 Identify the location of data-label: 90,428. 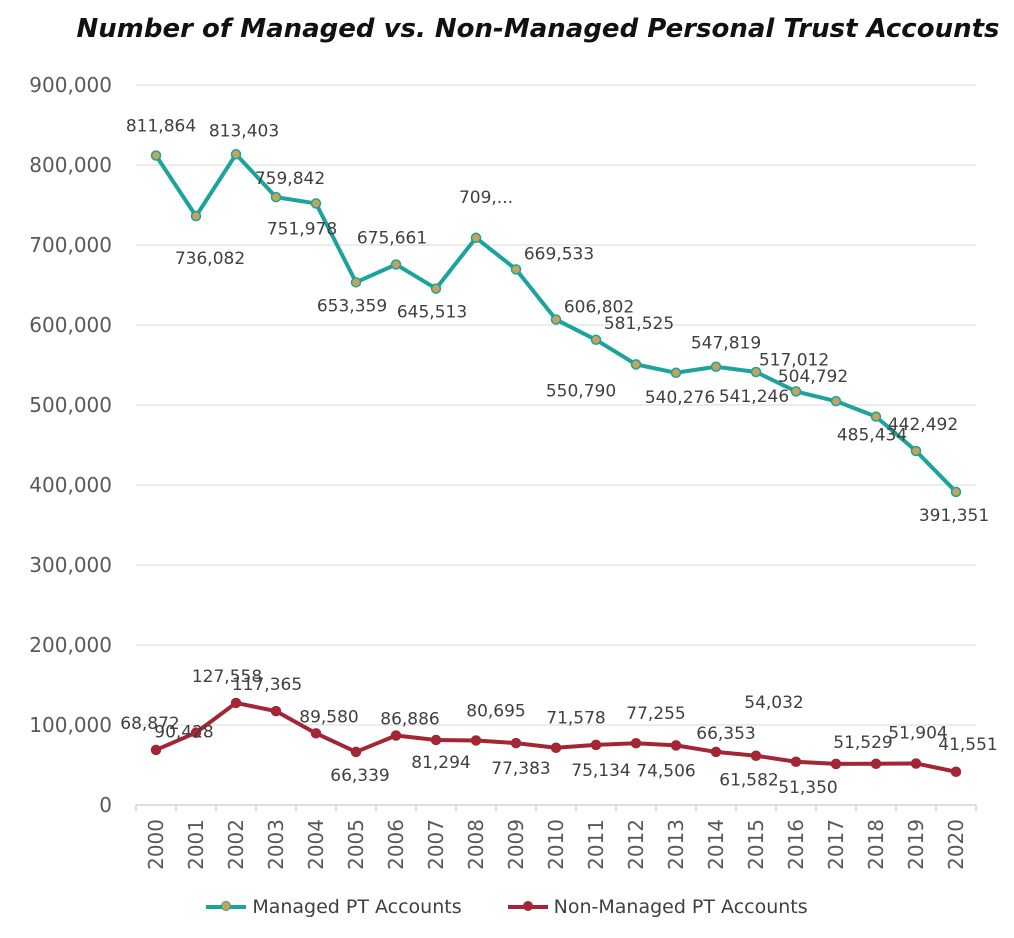
(183, 733).